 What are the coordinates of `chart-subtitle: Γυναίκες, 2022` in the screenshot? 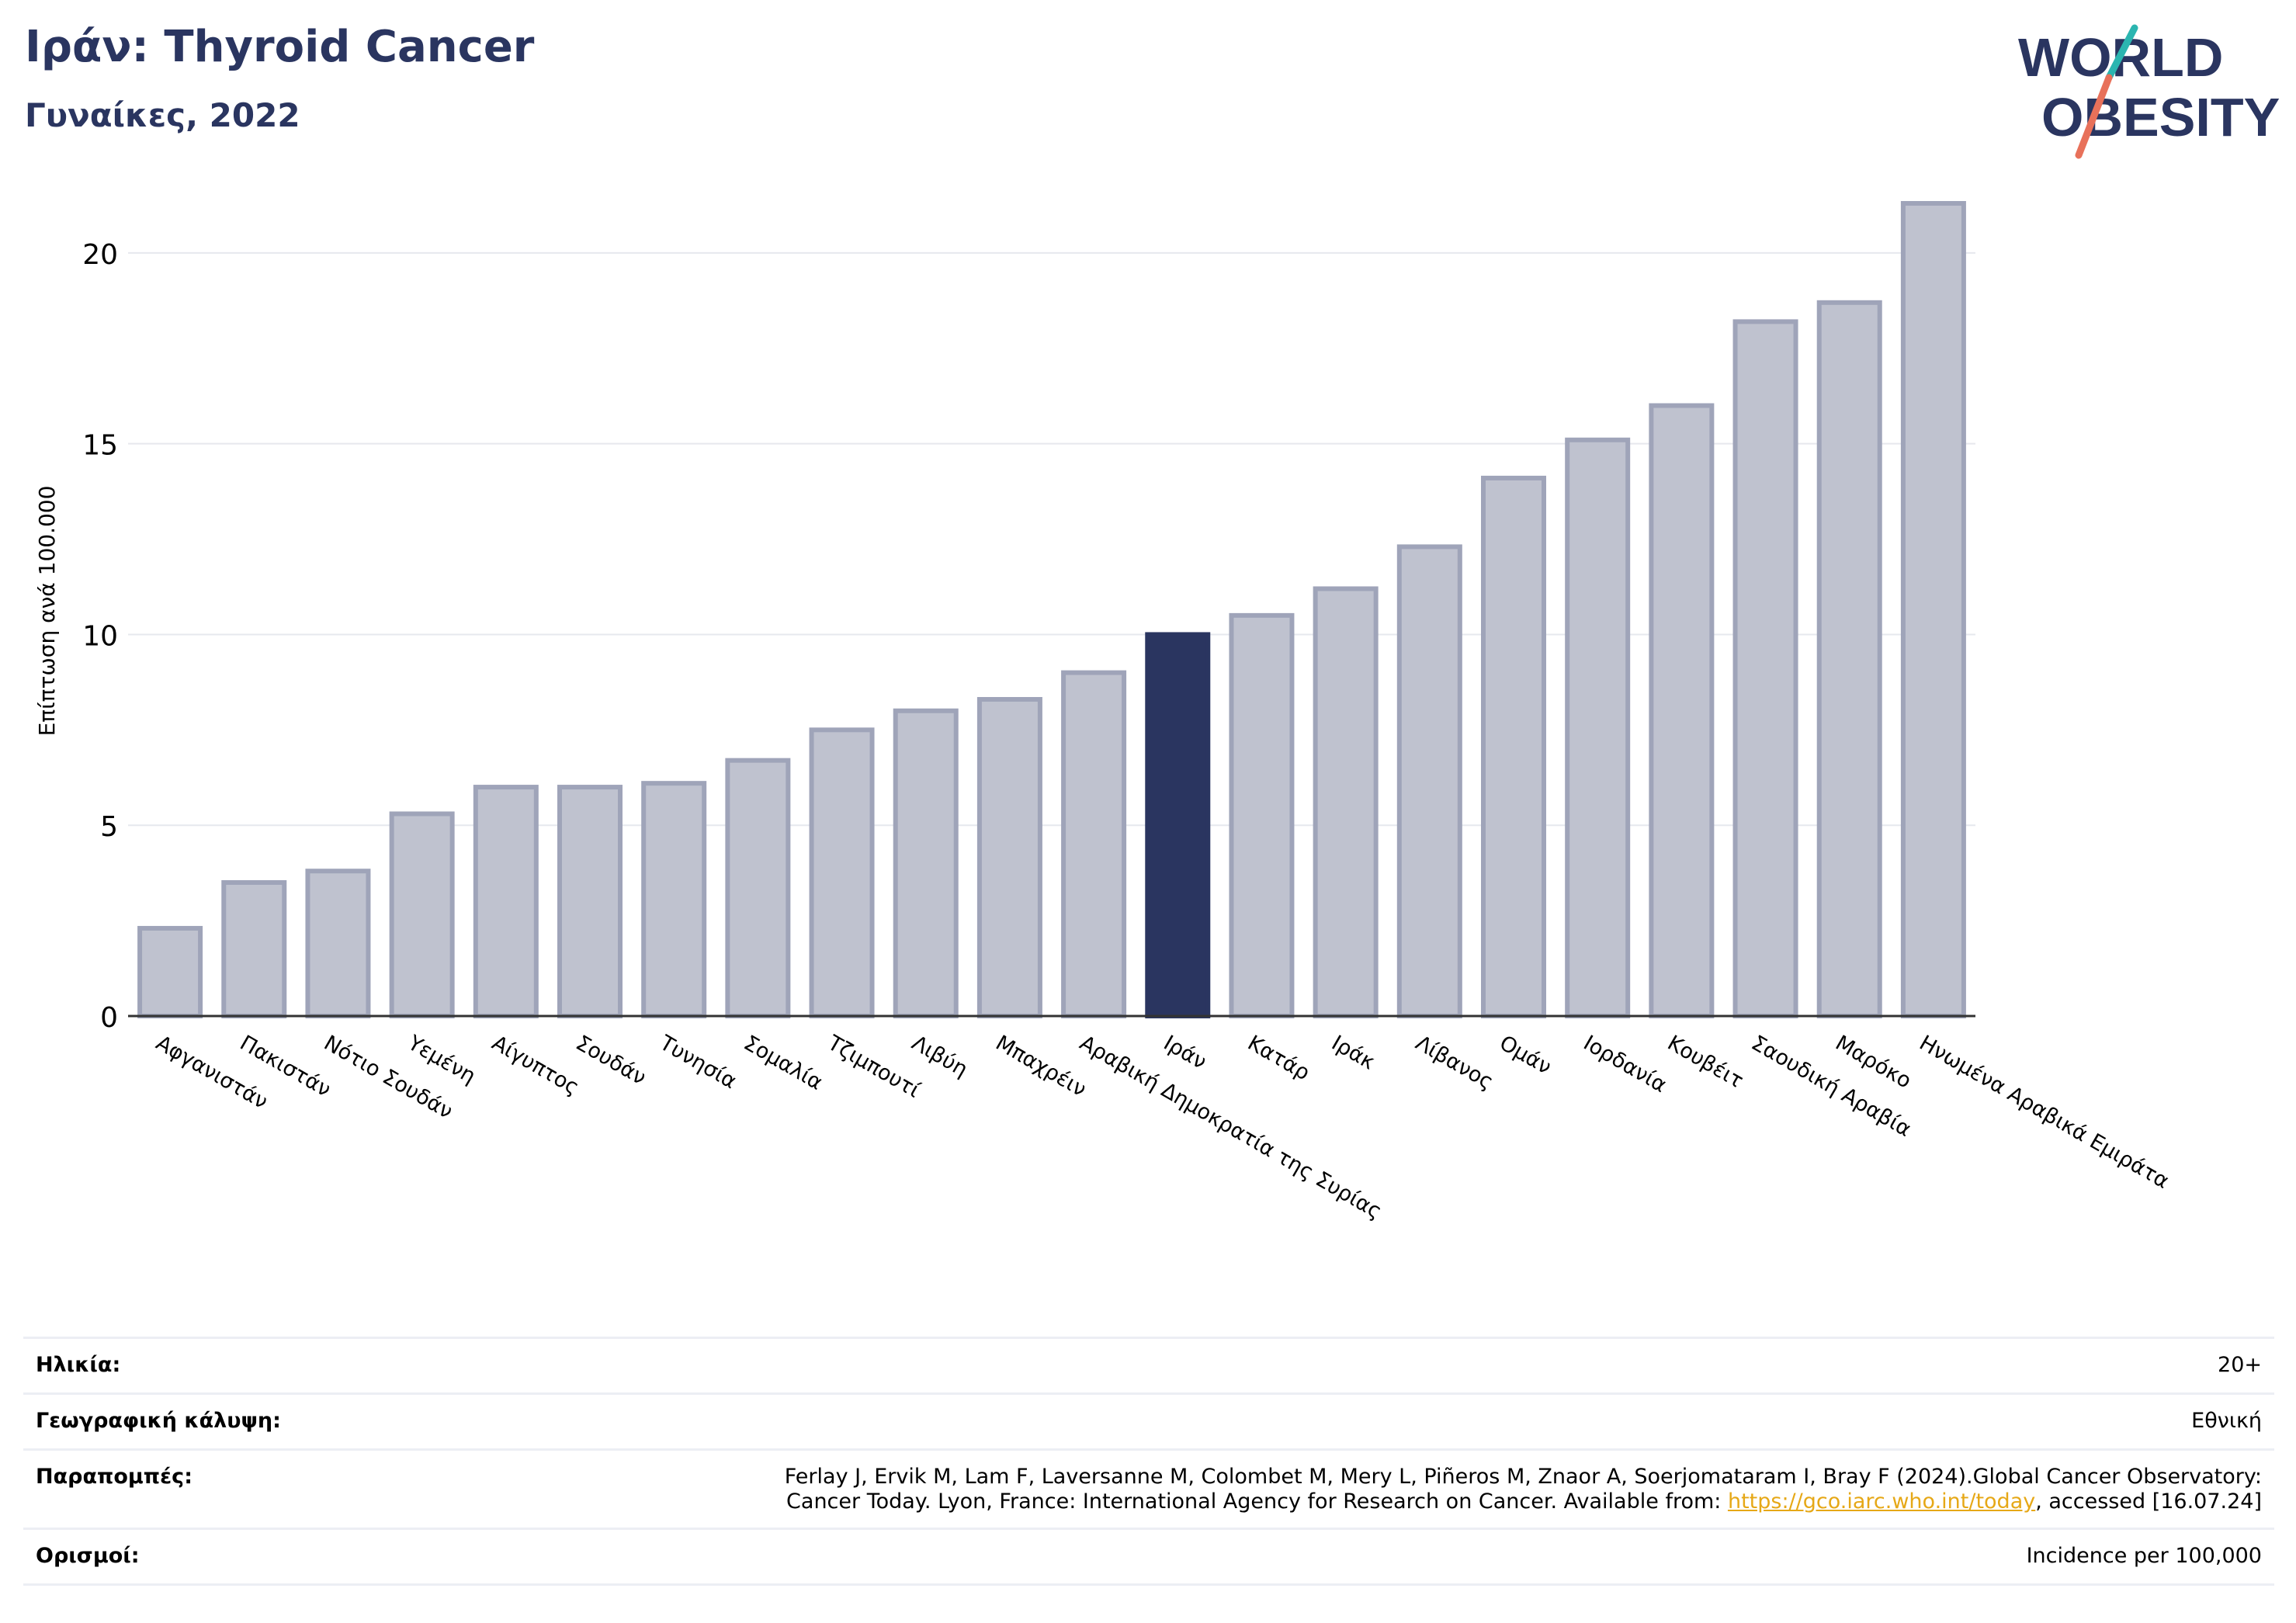 It's located at (162, 115).